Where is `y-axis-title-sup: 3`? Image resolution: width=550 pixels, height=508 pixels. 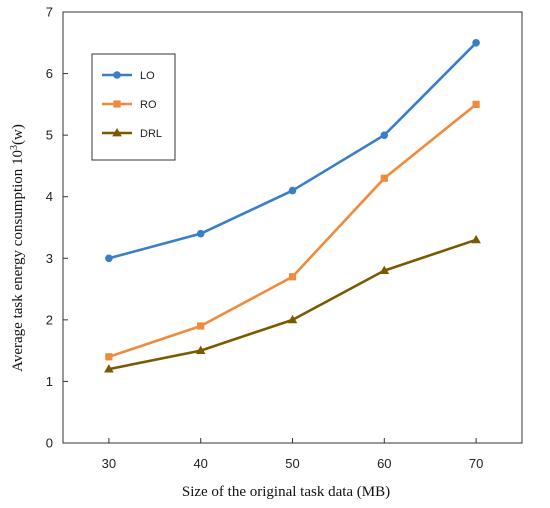 y-axis-title-sup: 3 is located at coordinates (14, 147).